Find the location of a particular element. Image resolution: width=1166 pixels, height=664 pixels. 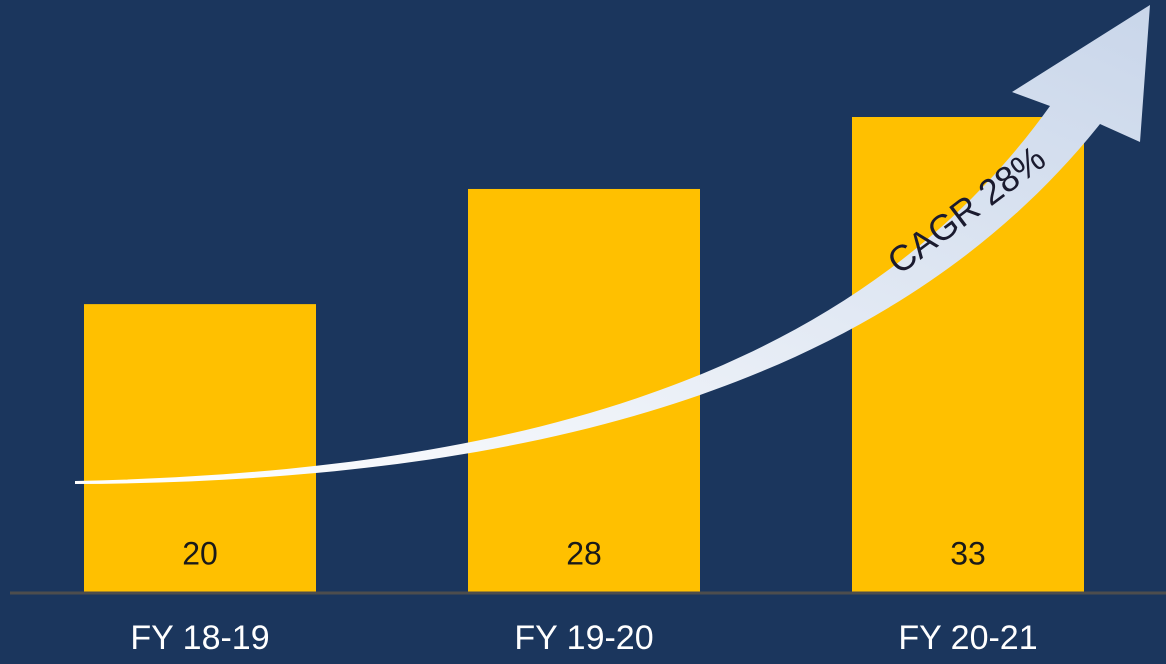

value-label: 28 is located at coordinates (584, 553).